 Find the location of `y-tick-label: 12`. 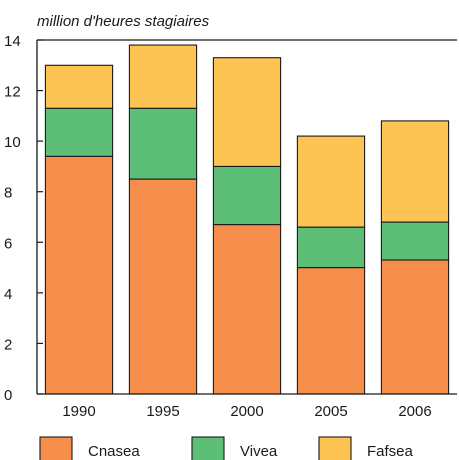

y-tick-label: 12 is located at coordinates (12, 92).